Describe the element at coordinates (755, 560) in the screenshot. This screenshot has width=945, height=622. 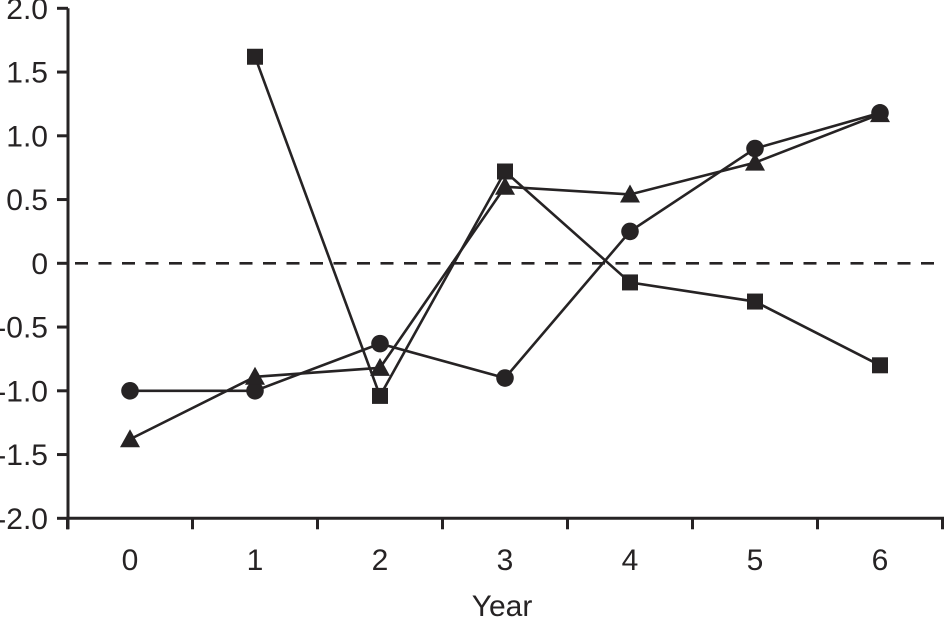
I see `x-tick-label: 5` at that location.